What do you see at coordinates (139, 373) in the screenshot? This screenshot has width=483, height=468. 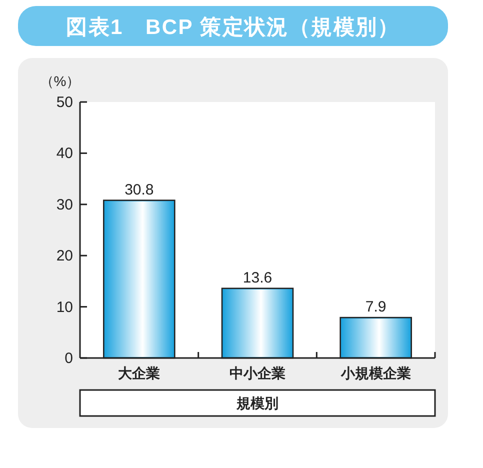 I see `x-tick-label: 大企業` at bounding box center [139, 373].